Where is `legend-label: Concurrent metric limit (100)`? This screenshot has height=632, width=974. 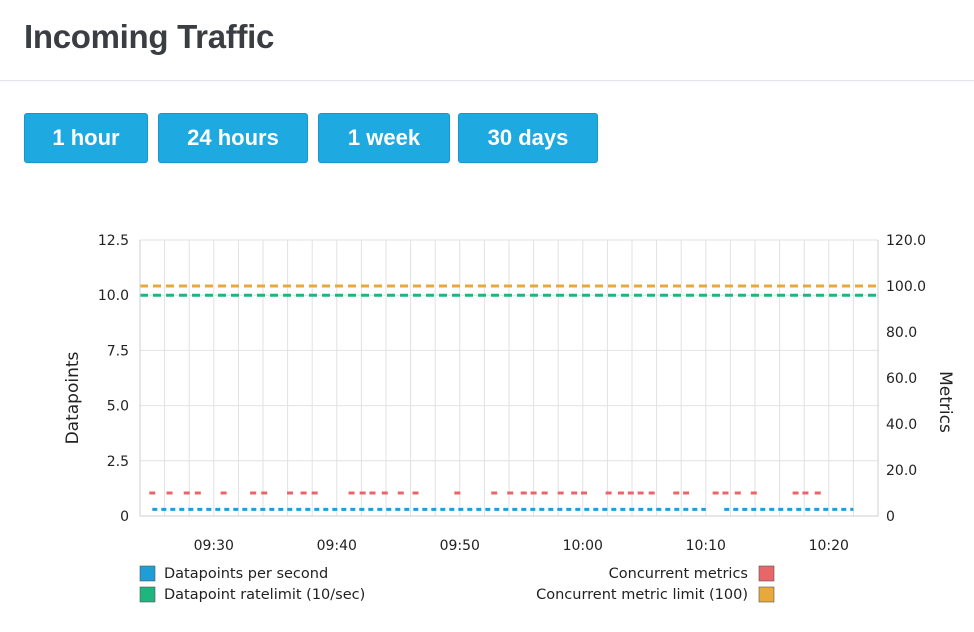 legend-label: Concurrent metric limit (100) is located at coordinates (642, 595).